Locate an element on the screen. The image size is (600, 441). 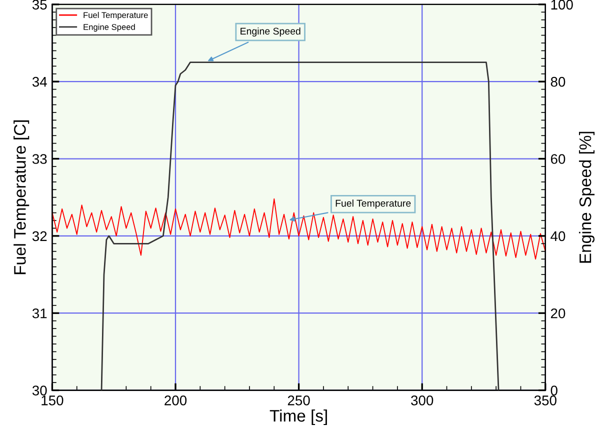
x-tick-label: 150 is located at coordinates (53, 401).